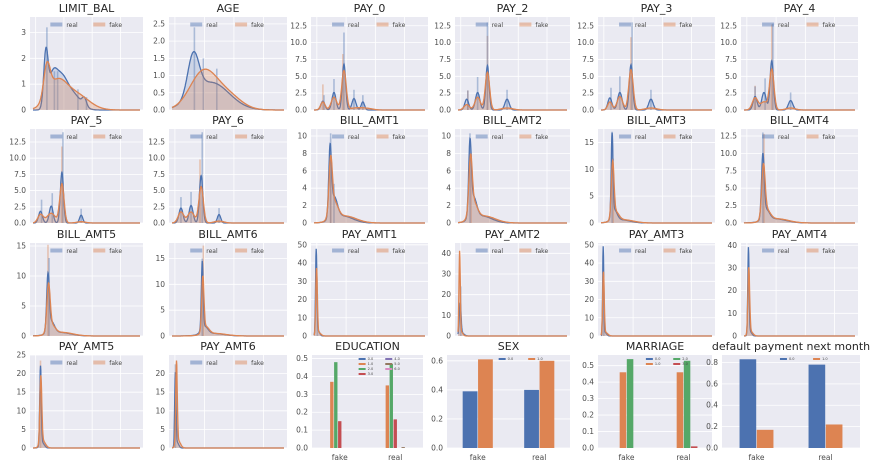 The image size is (878, 469). Describe the element at coordinates (694, 447) in the screenshot. I see `bar-real-3.0` at that location.